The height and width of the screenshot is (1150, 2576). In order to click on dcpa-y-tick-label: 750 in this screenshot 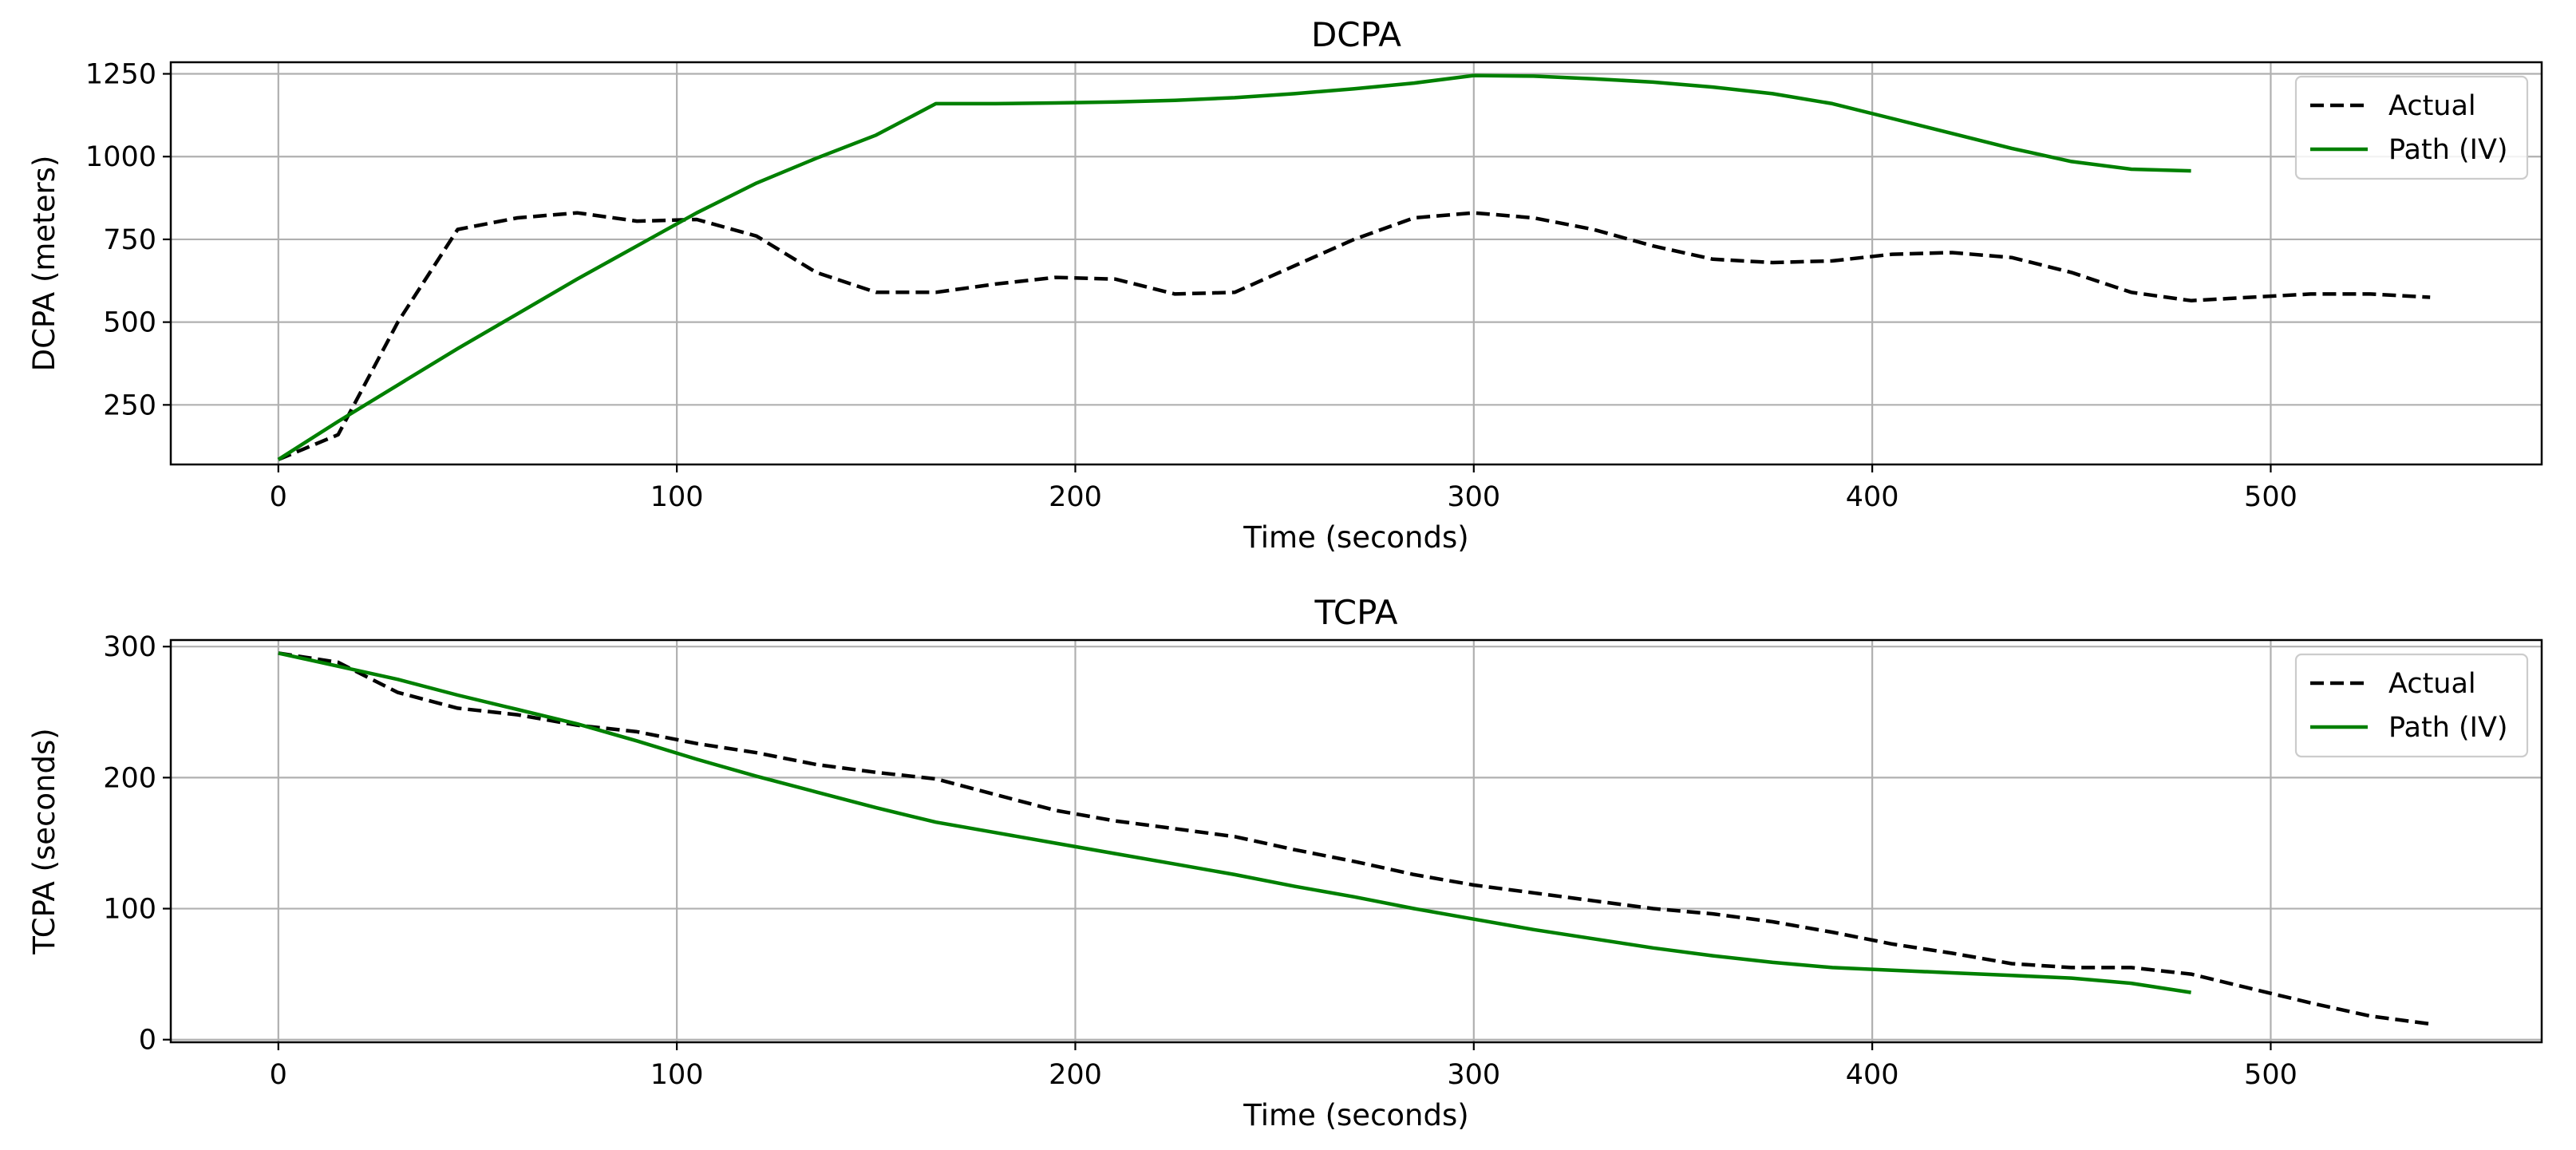, I will do `click(129, 240)`.